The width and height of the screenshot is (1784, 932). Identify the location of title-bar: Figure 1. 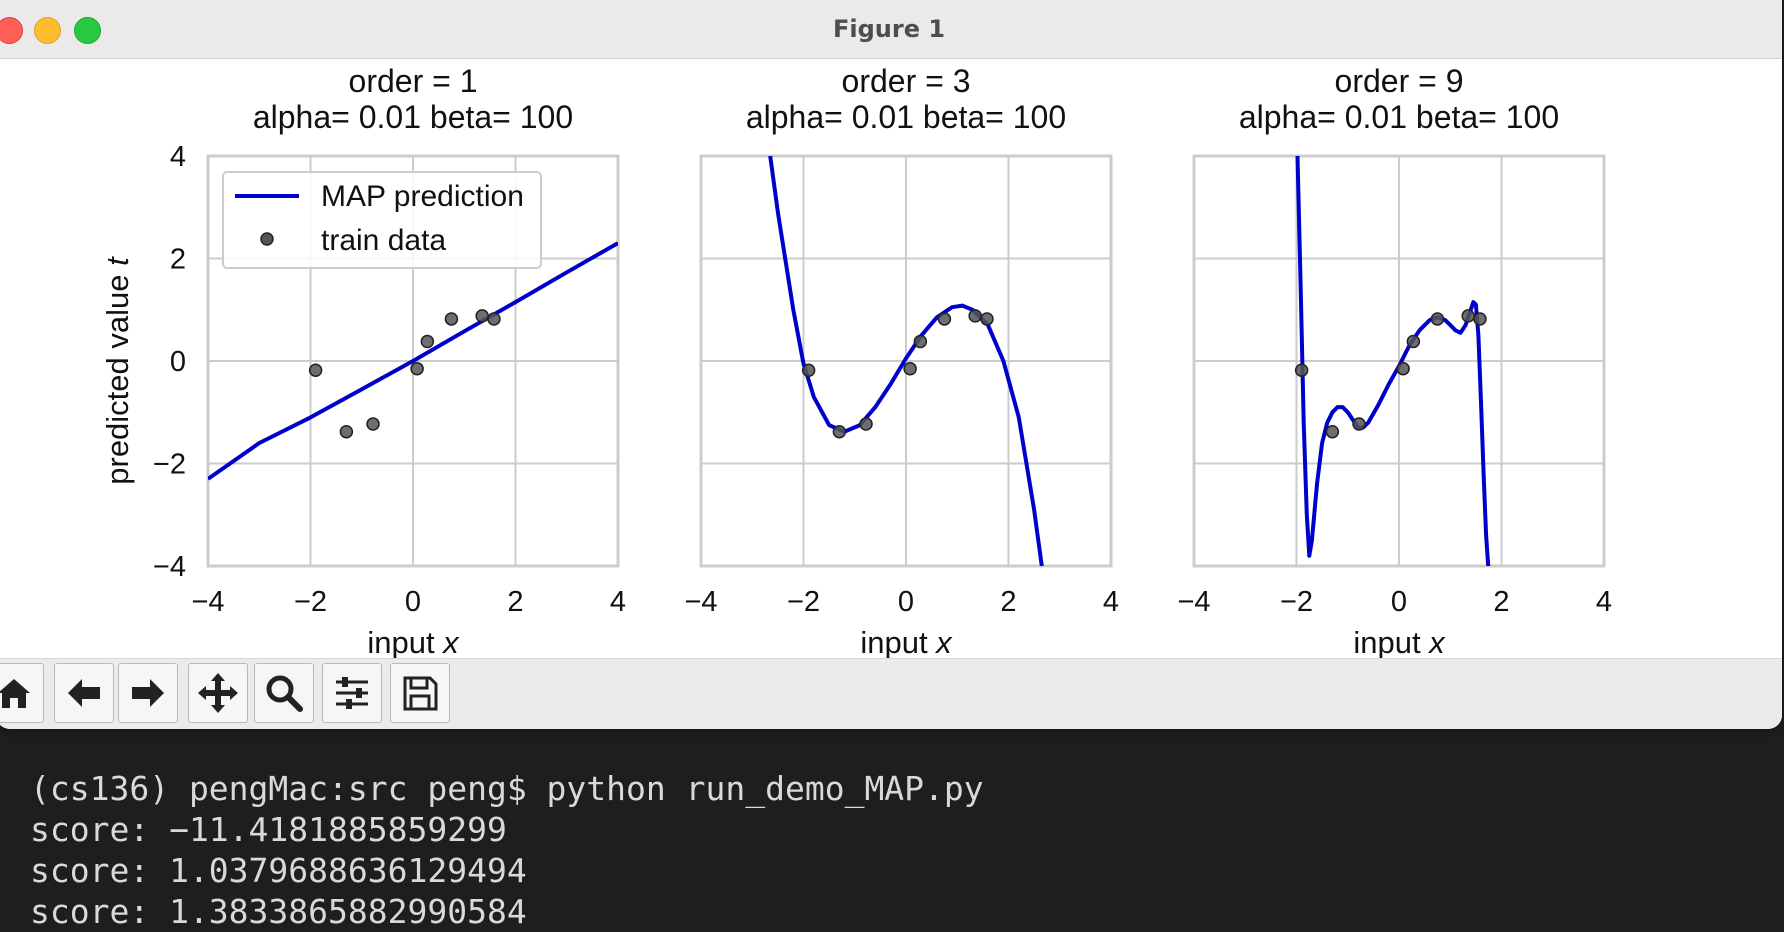
(891, 29).